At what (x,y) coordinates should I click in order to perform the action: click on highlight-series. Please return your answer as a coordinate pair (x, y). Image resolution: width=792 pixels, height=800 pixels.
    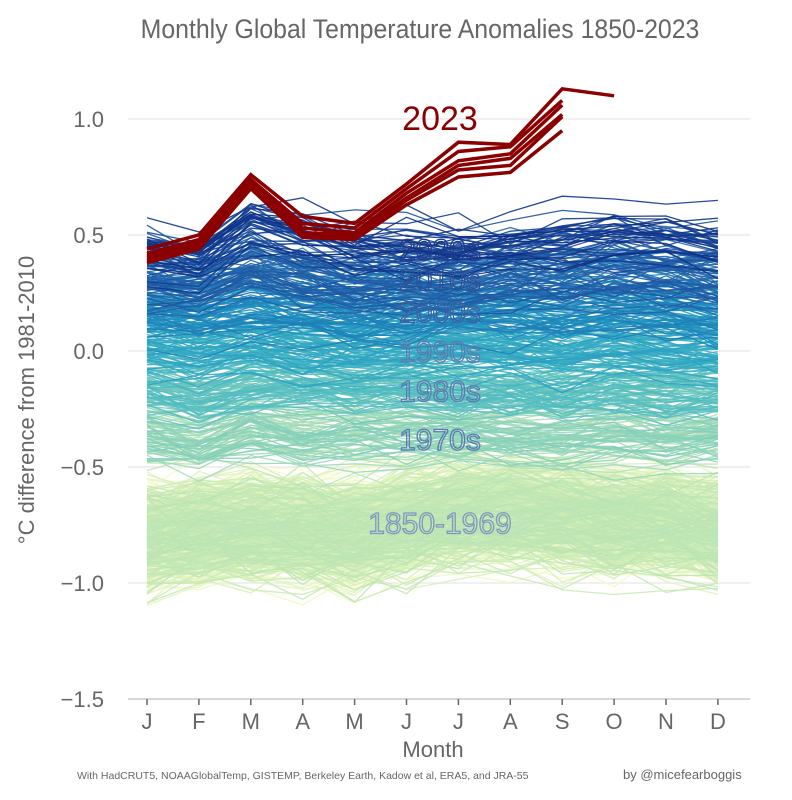
    Looking at the image, I should click on (380, 175).